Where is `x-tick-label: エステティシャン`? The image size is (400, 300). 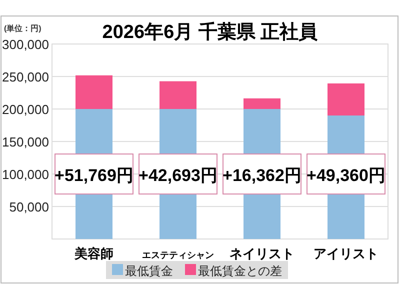 x-tick-label: エステティシャン is located at coordinates (178, 255).